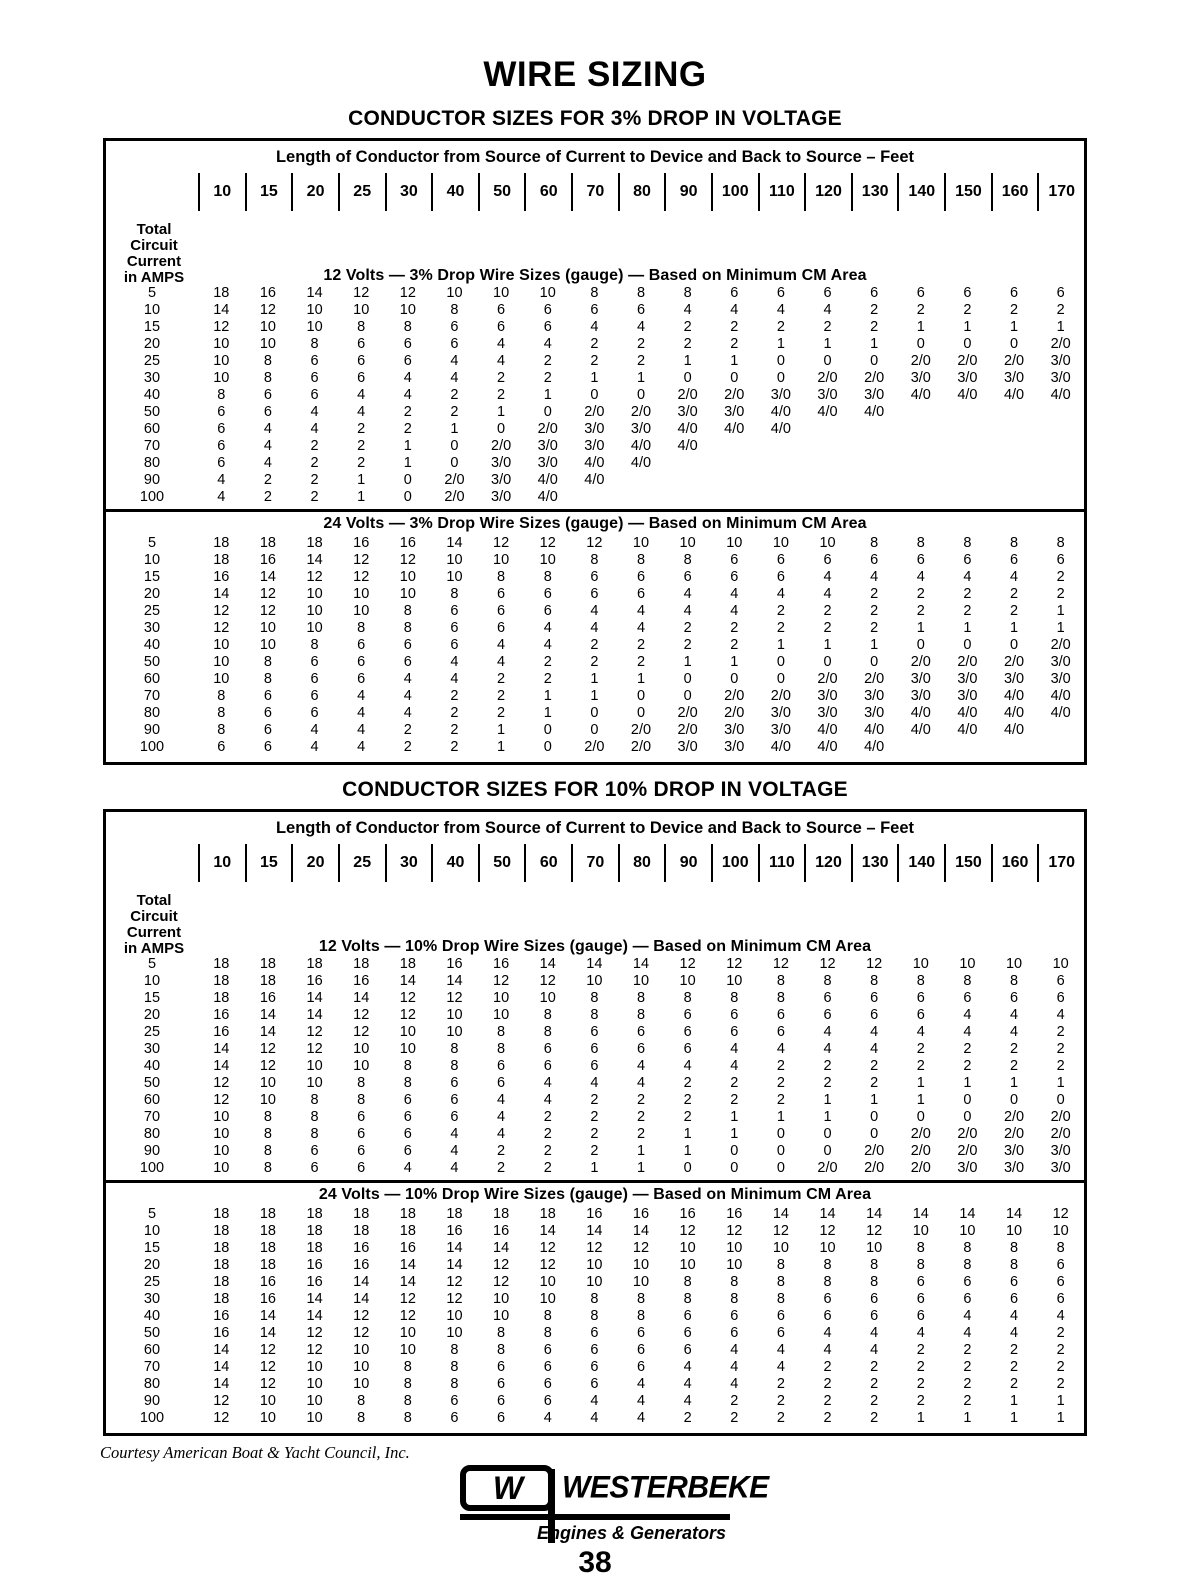 This screenshot has width=1190, height=1580. Describe the element at coordinates (152, 293) in the screenshot. I see `amps-value: 5` at that location.